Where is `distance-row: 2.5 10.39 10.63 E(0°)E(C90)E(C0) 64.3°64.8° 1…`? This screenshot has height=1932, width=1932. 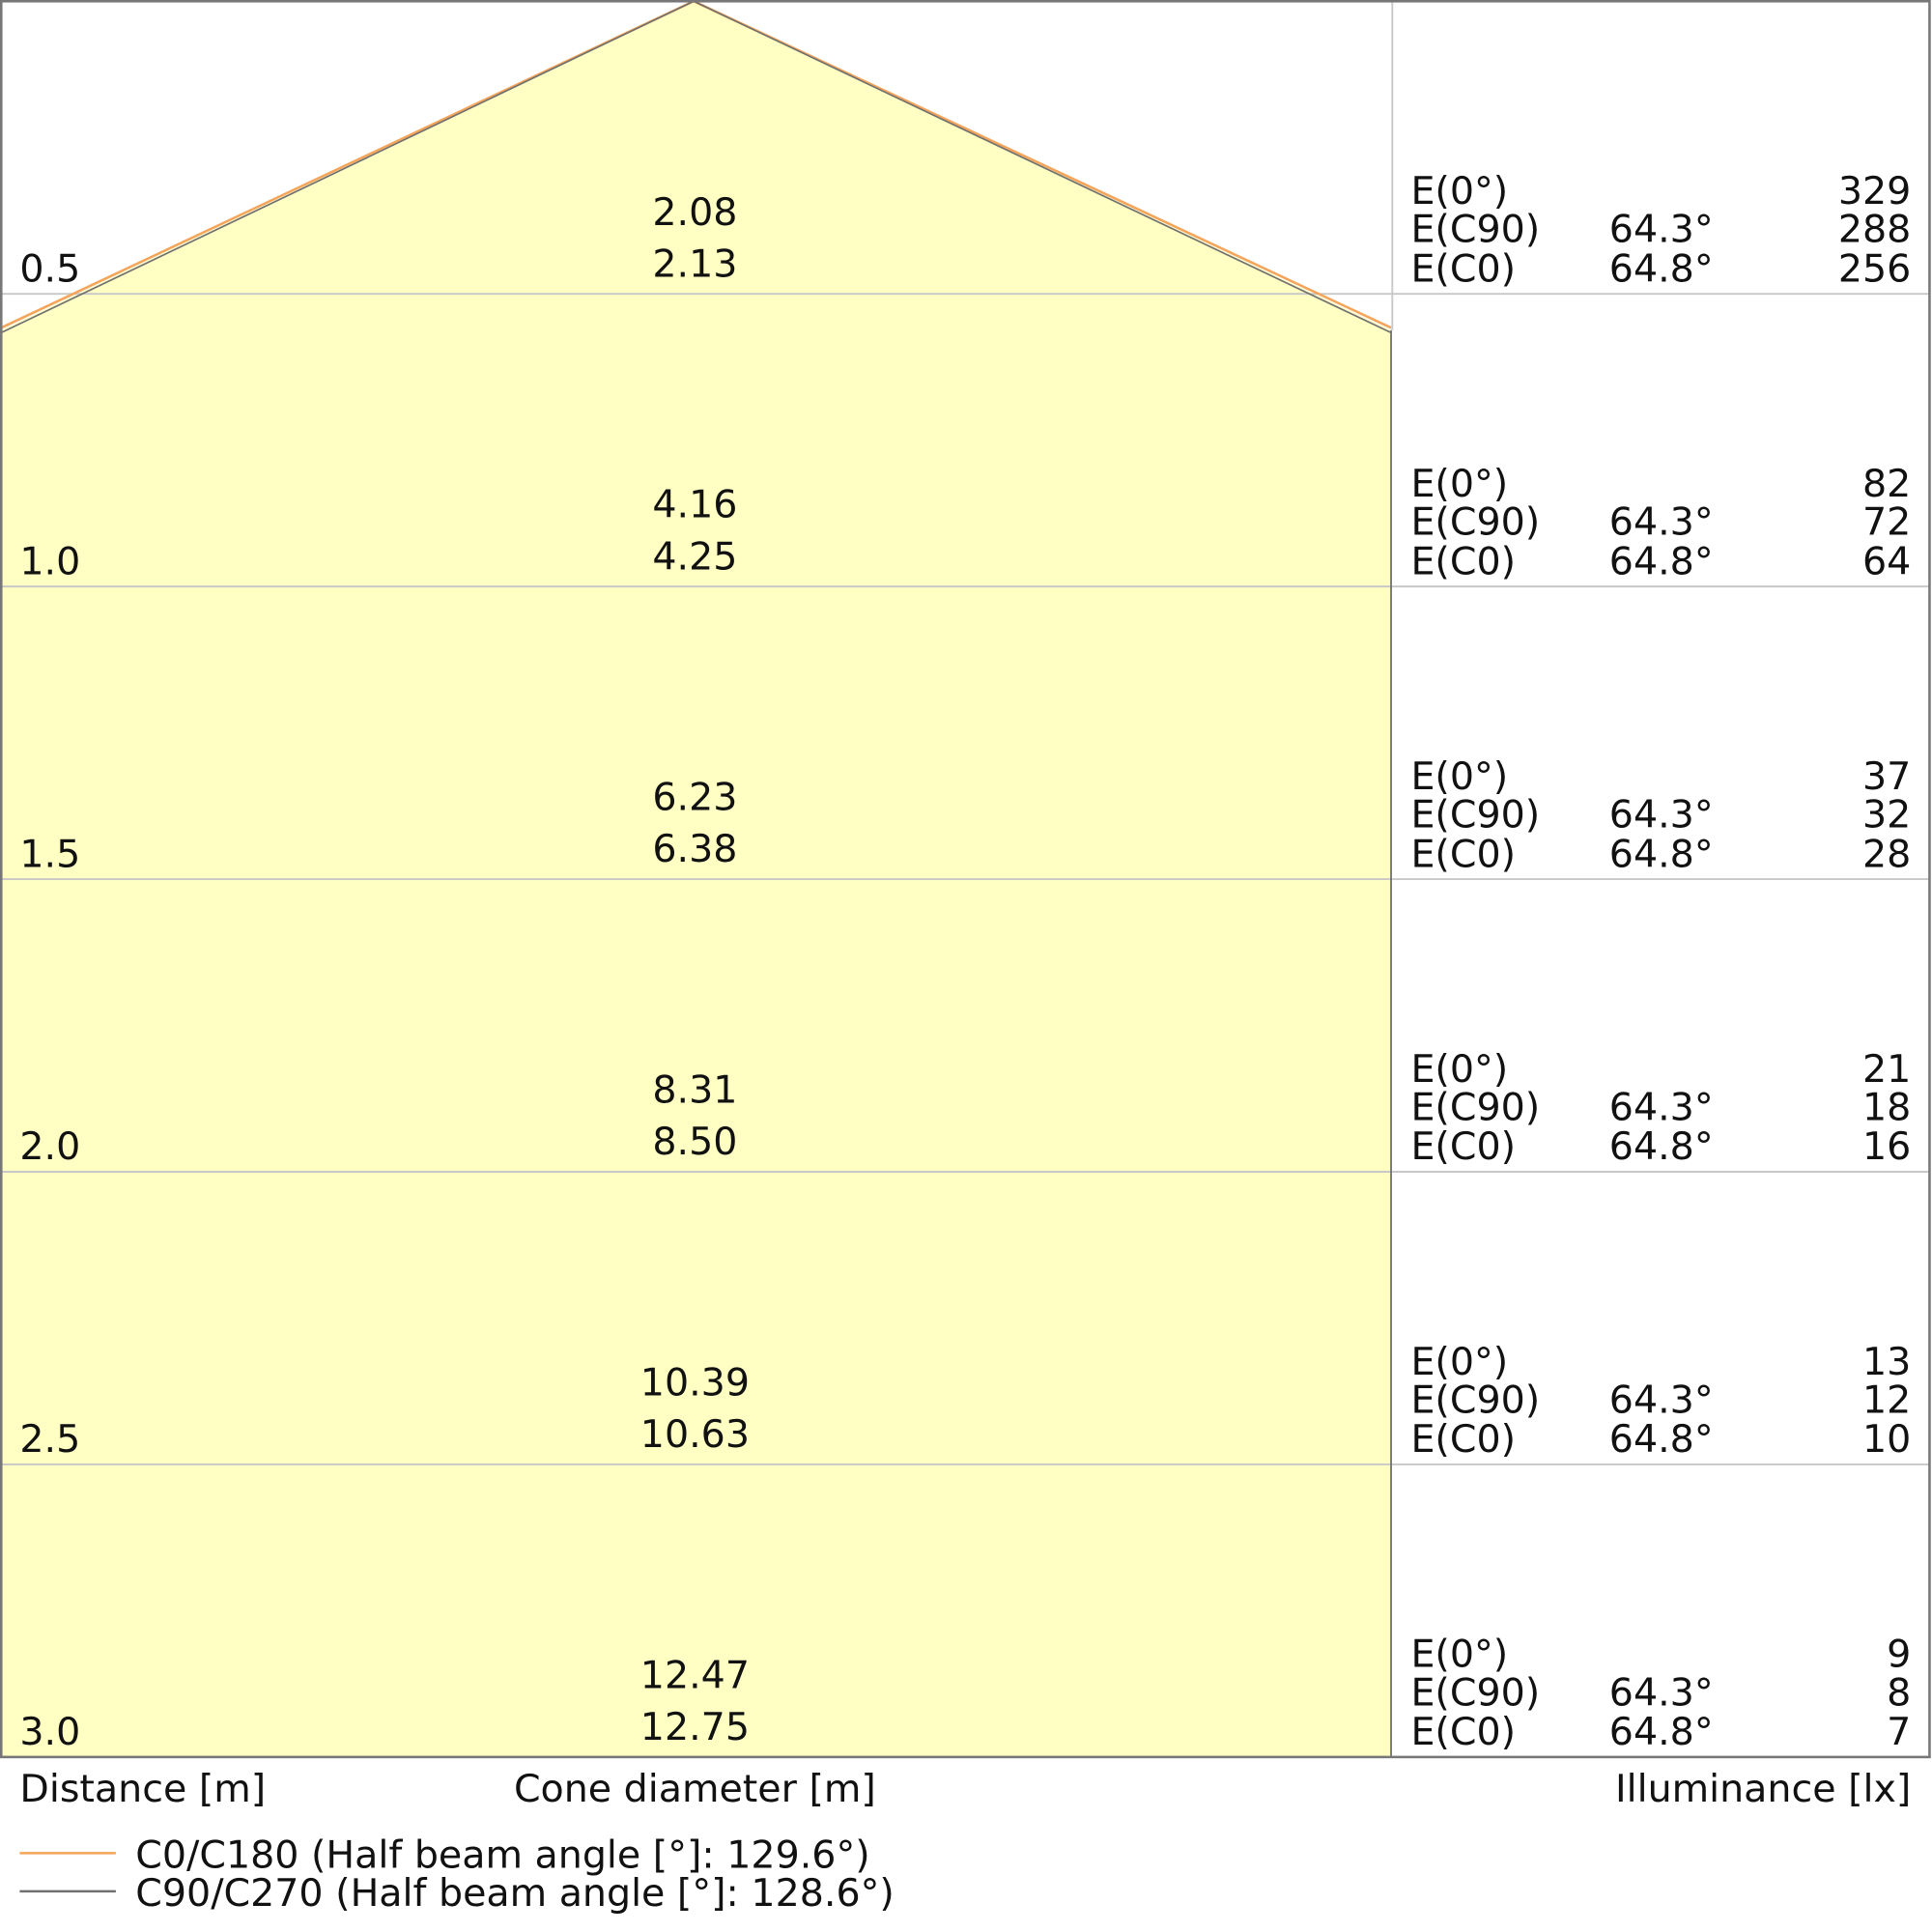 distance-row: 2.5 10.39 10.63 E(0°)E(C90)E(C0) 64.3°64.8° 1… is located at coordinates (965, 1401).